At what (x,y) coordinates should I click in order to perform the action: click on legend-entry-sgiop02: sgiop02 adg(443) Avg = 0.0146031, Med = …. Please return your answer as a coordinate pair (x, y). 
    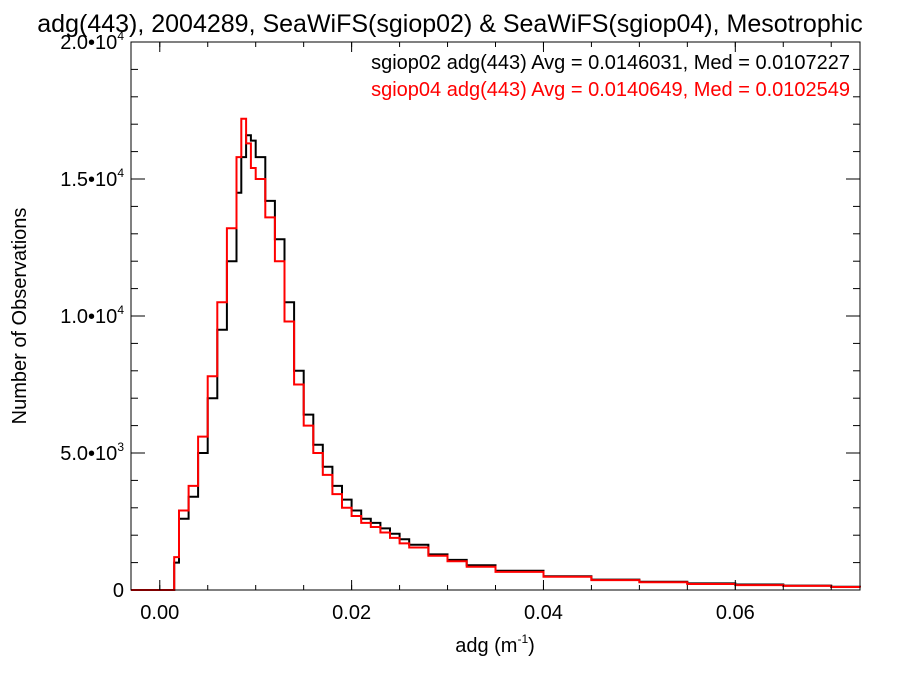
    Looking at the image, I should click on (610, 63).